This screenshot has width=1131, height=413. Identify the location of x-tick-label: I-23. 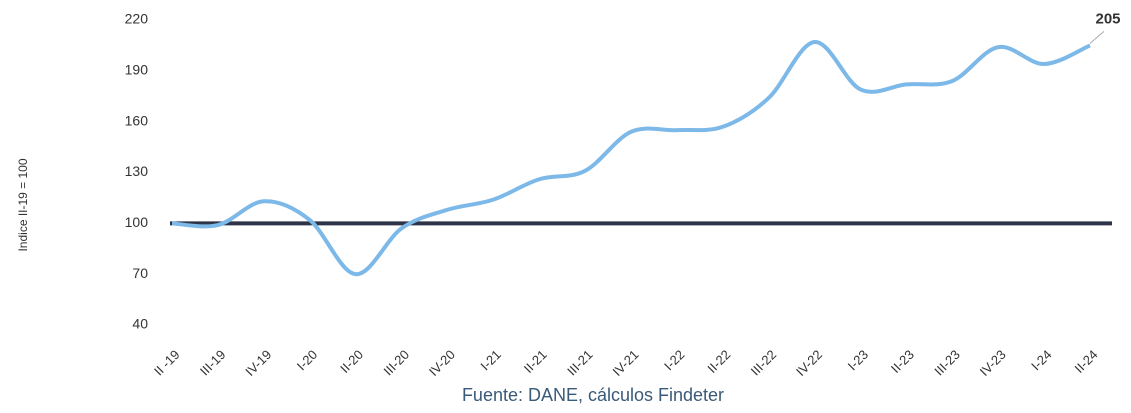
(858, 360).